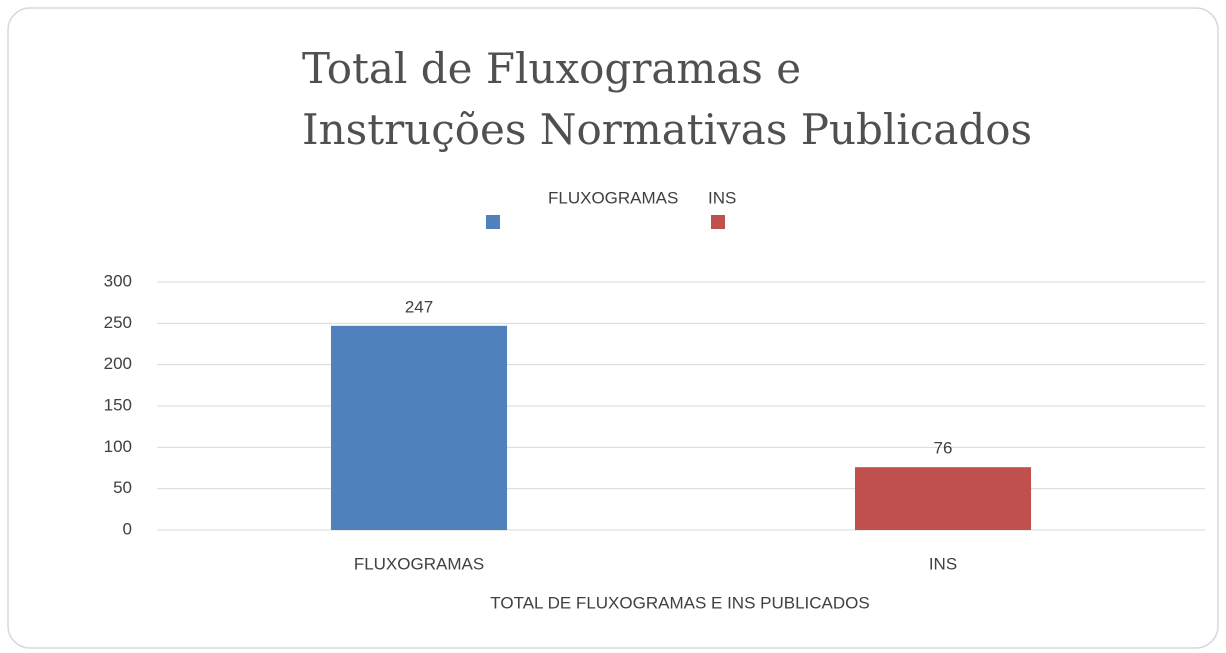 The image size is (1226, 653). What do you see at coordinates (118, 322) in the screenshot?
I see `y-tick-label: 250` at bounding box center [118, 322].